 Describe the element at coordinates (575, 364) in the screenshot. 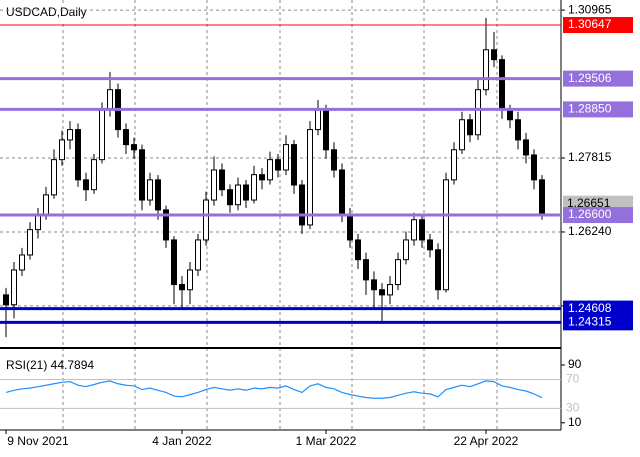

I see `y-tick-label: 90` at that location.